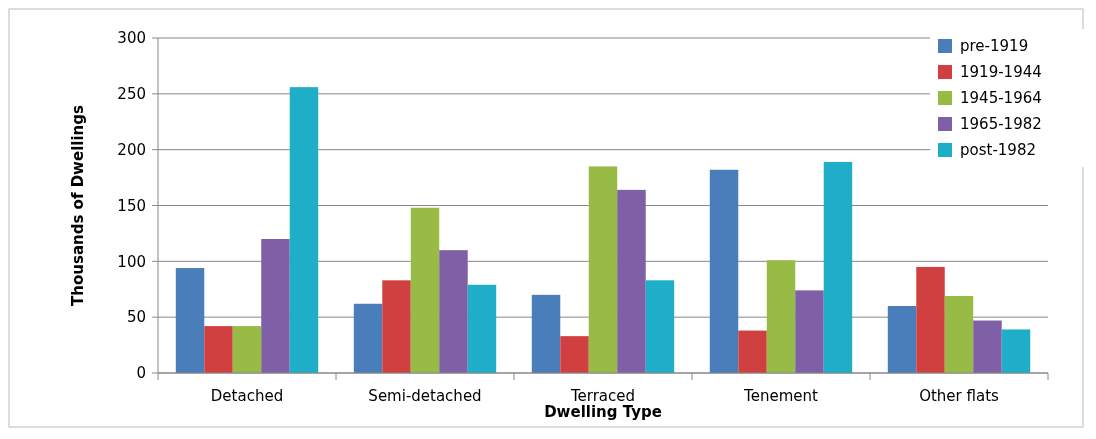 The image size is (1096, 439). What do you see at coordinates (602, 396) in the screenshot?
I see `x-tick-label: Terraced` at bounding box center [602, 396].